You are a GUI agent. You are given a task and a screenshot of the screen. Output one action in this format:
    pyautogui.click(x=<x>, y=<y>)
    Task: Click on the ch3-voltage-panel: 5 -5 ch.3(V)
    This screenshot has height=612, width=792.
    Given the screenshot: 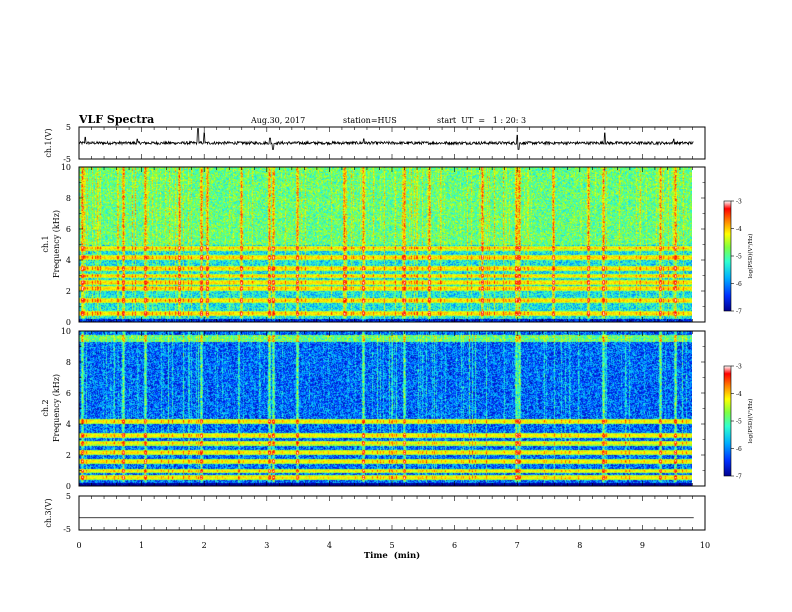 What is the action you would take?
    pyautogui.click(x=375, y=513)
    